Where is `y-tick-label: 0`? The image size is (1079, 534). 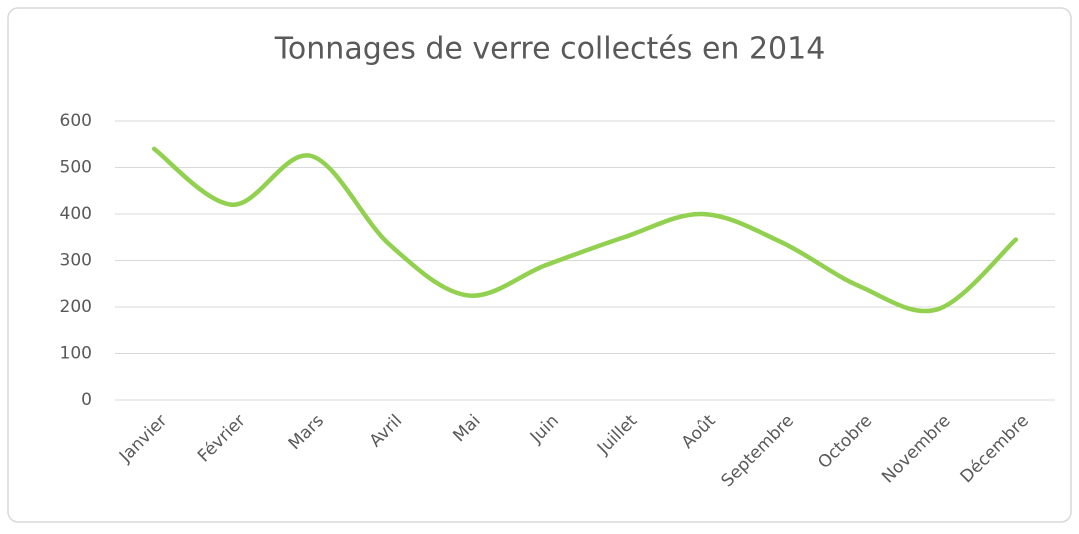
y-tick-label: 0 is located at coordinates (86, 400).